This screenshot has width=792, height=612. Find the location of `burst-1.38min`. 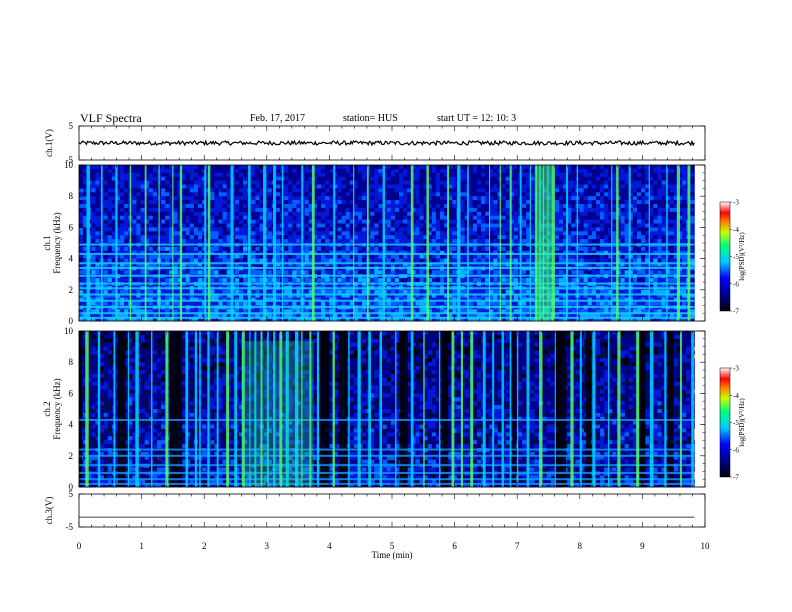

burst-1.38min is located at coordinates (167, 409).